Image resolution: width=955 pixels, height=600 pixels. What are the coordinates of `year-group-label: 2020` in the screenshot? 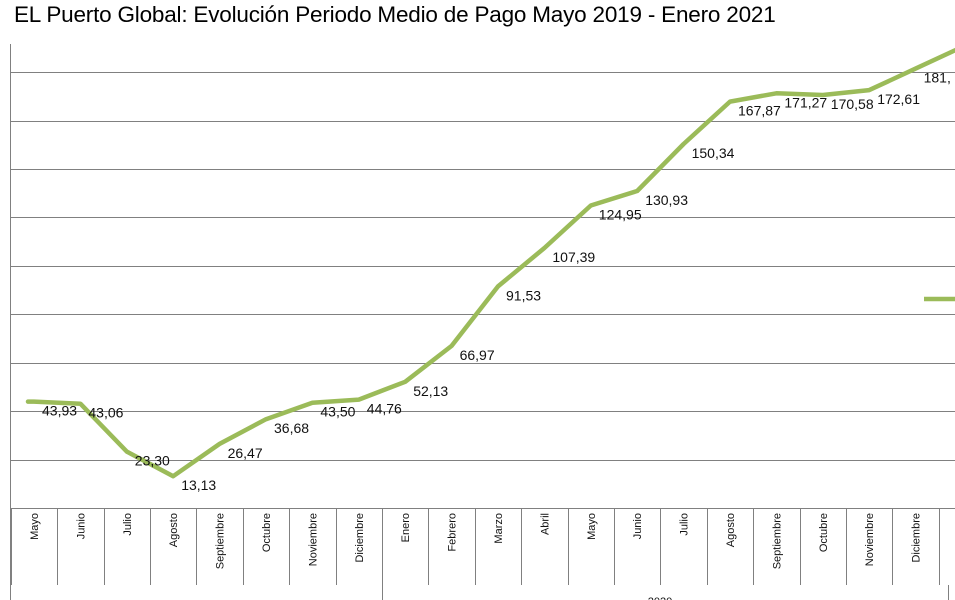 It's located at (660, 598).